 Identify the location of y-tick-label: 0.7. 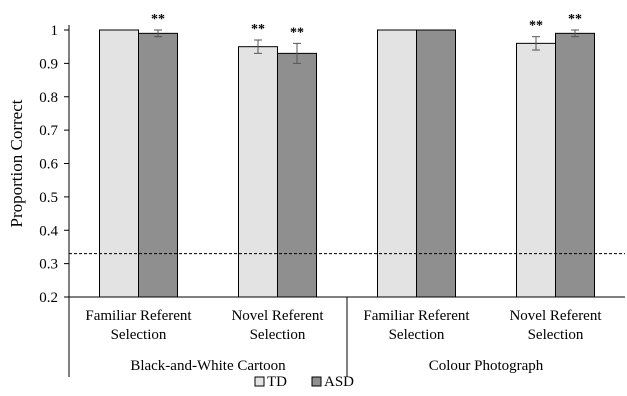
(48, 131).